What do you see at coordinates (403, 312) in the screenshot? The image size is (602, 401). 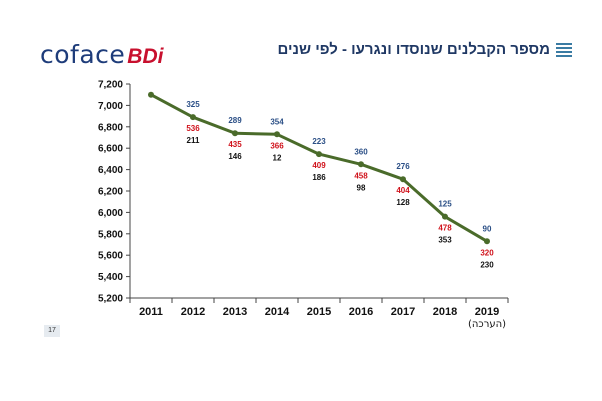 I see `x-tick-label: 2017` at bounding box center [403, 312].